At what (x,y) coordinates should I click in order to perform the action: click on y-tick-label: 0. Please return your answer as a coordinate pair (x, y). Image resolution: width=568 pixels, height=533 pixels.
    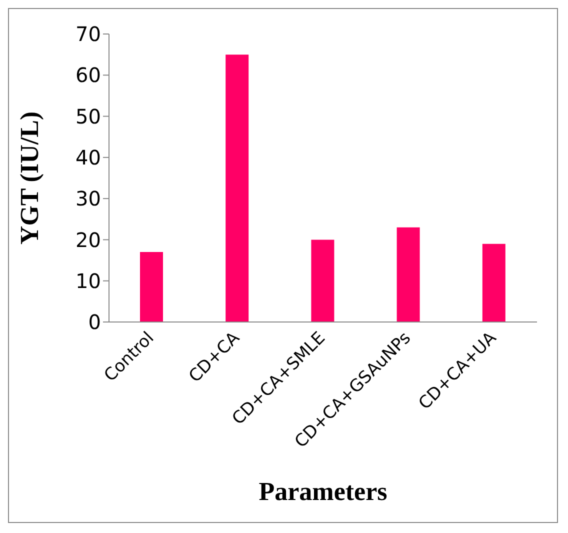
    Looking at the image, I should click on (94, 322).